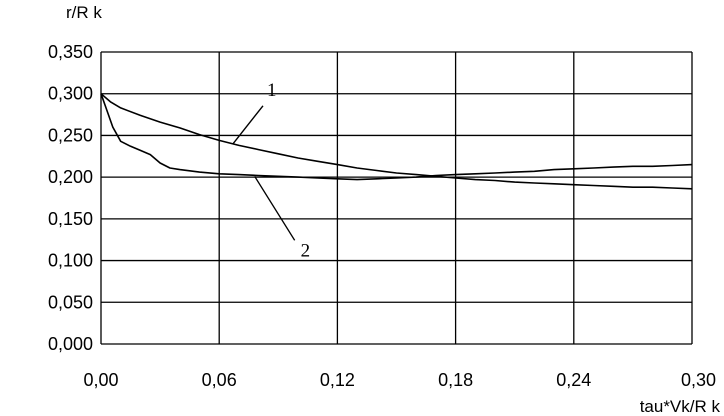 Image resolution: width=724 pixels, height=416 pixels. Describe the element at coordinates (70, 302) in the screenshot. I see `y-tick-label: 0,050` at that location.